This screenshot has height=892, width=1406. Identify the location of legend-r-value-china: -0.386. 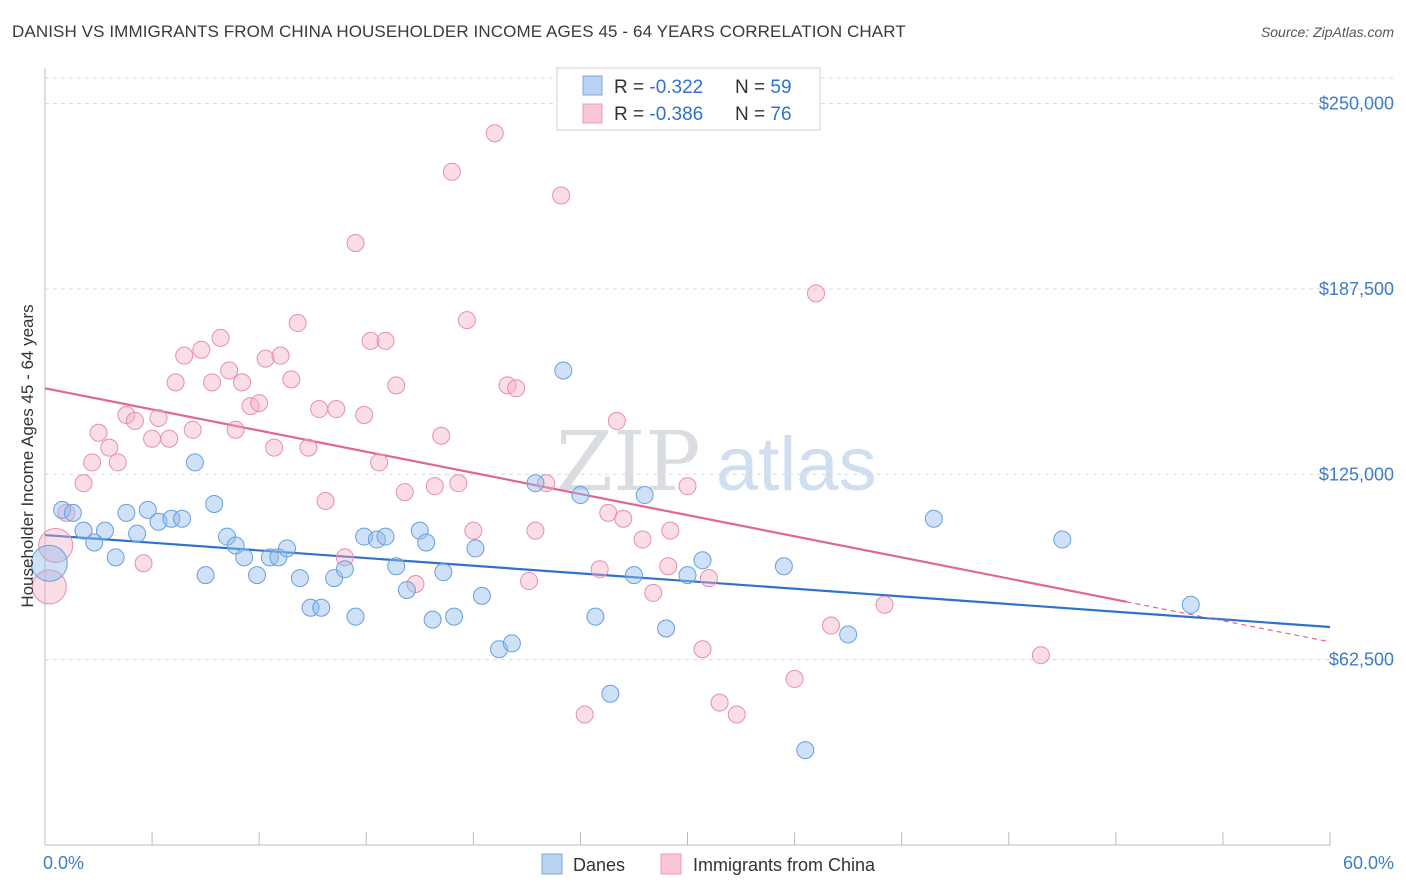
(676, 114).